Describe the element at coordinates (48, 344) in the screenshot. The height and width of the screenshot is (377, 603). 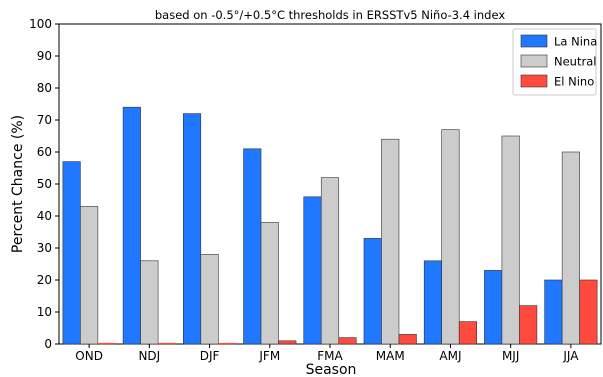
I see `y-tick-label: 0` at that location.